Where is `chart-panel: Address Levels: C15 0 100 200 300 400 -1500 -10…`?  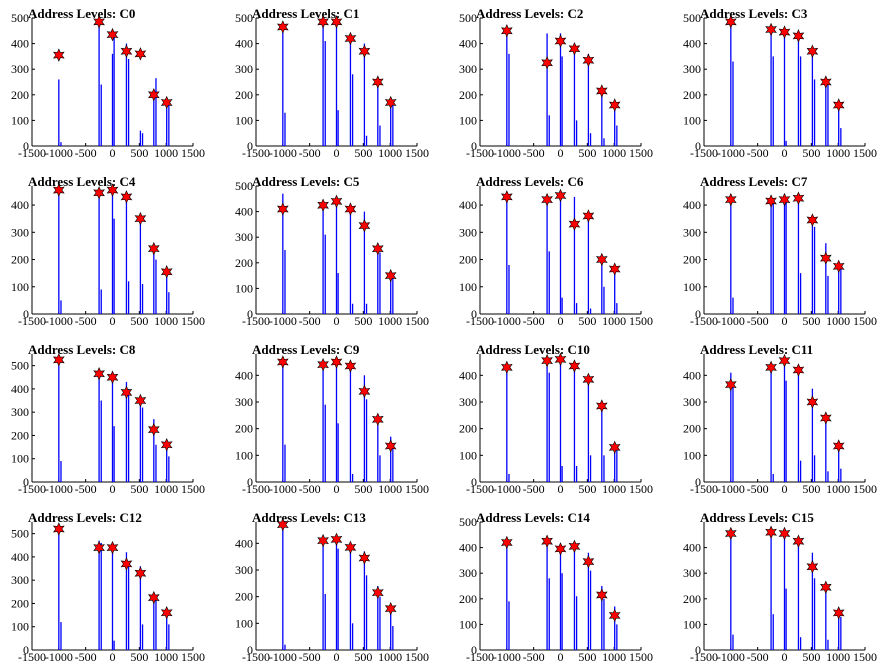
chart-panel: Address Levels: C15 0 100 200 300 400 -1500 -10… is located at coordinates (784, 588).